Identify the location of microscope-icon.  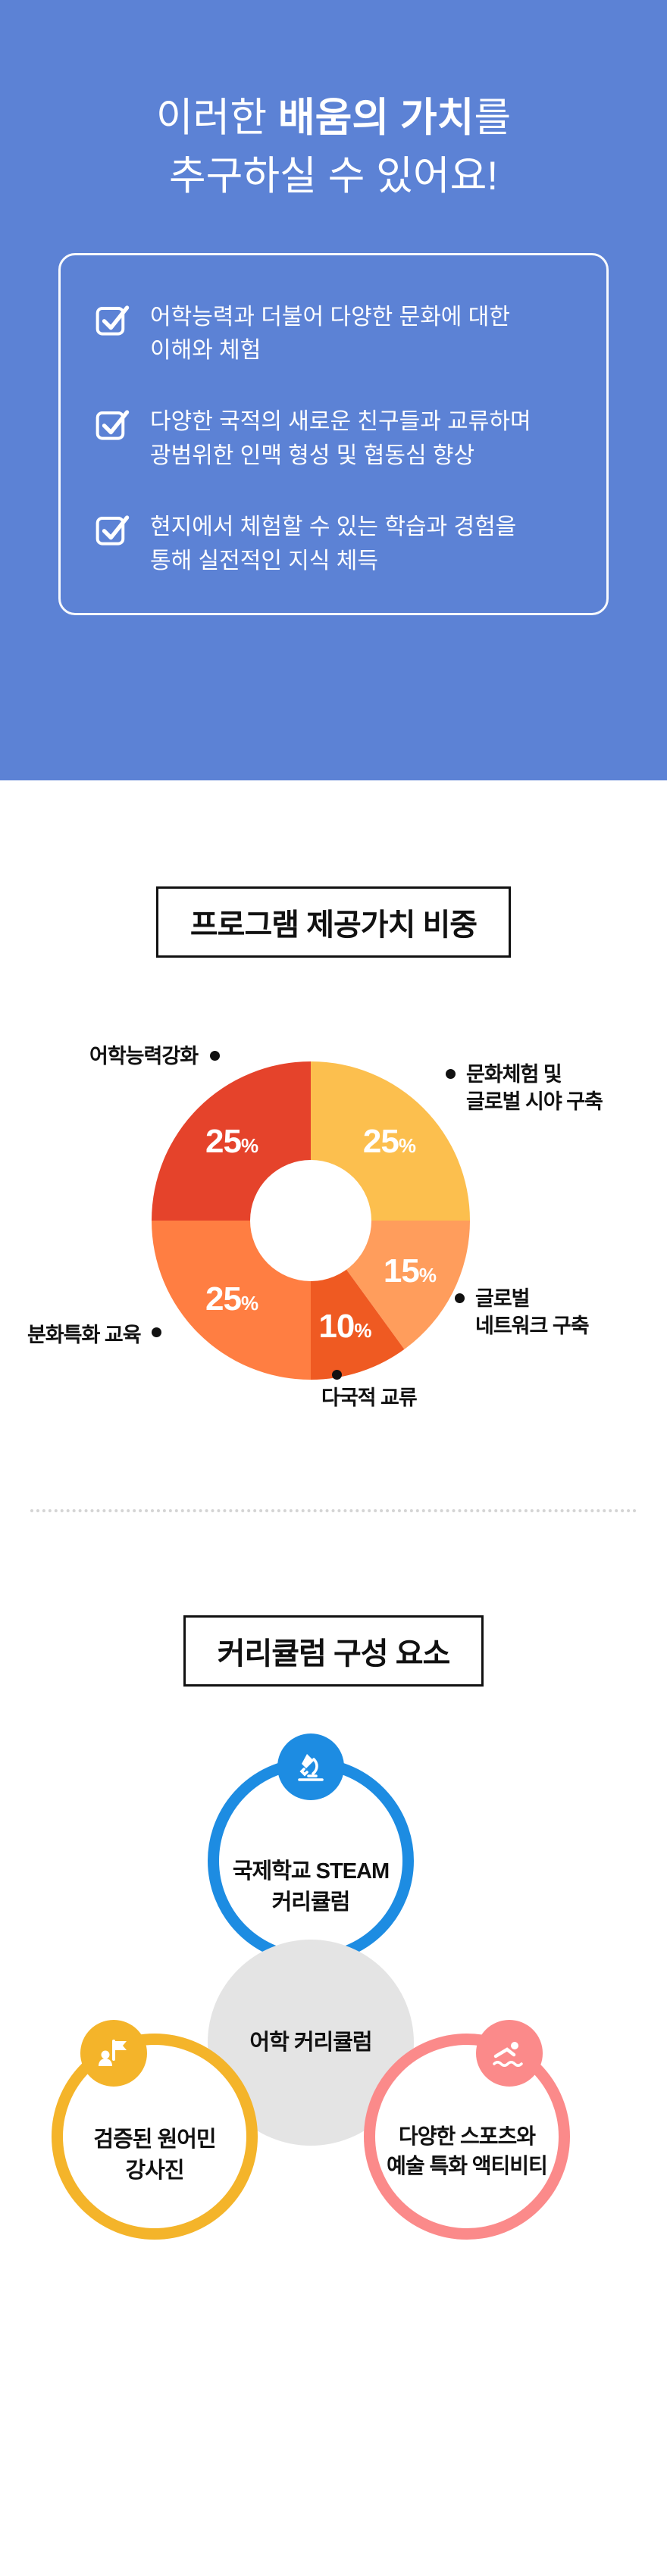
(310, 1766).